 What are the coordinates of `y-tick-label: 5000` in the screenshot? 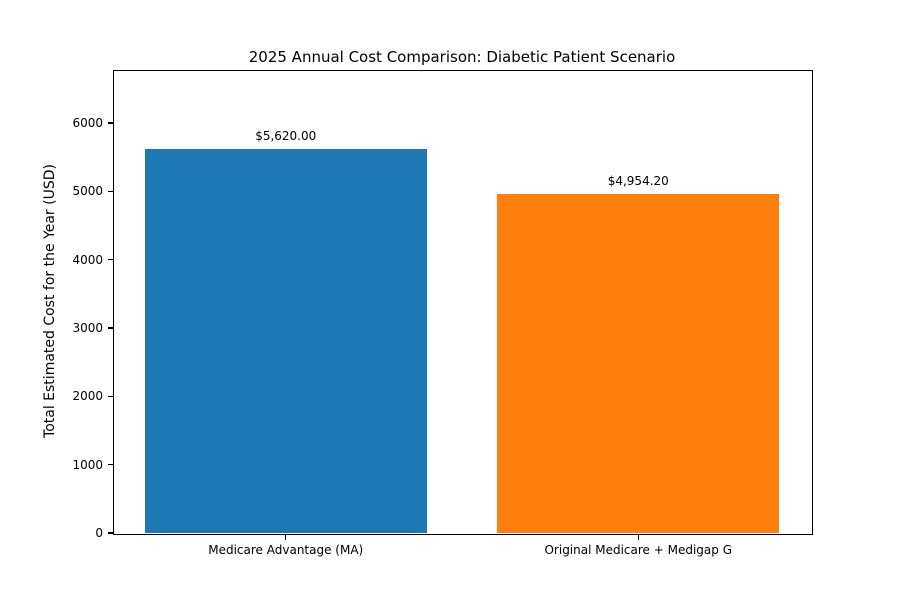 It's located at (87, 191).